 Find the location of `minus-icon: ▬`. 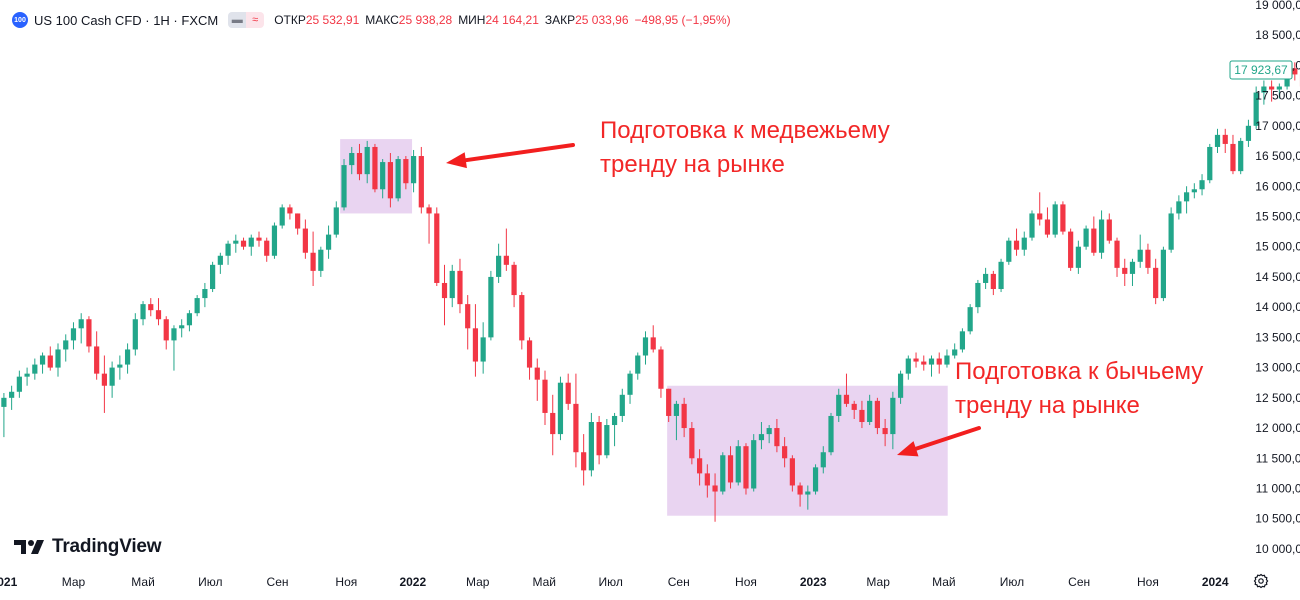

minus-icon: ▬ is located at coordinates (237, 20).